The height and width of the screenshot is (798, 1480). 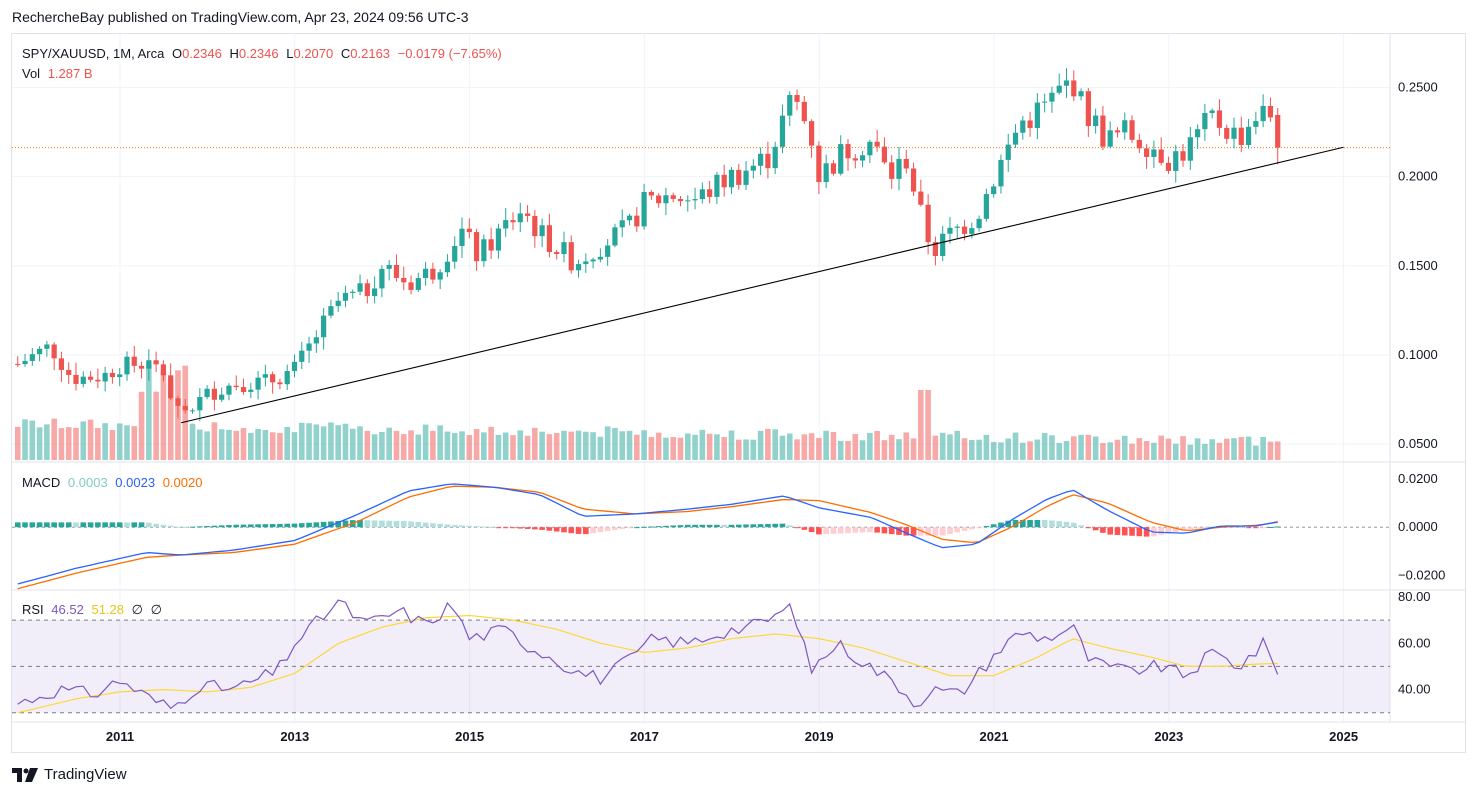 I want to click on time-tick-label: 2025, so click(x=1343, y=736).